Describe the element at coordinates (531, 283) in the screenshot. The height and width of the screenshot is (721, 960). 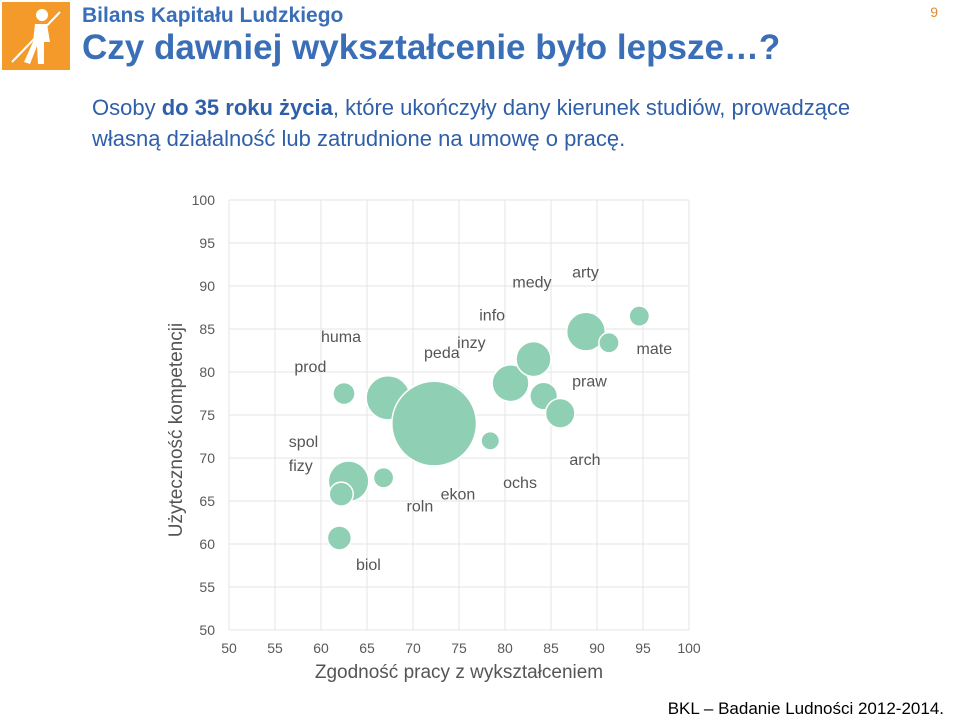
I see `annotation-medy: medy` at that location.